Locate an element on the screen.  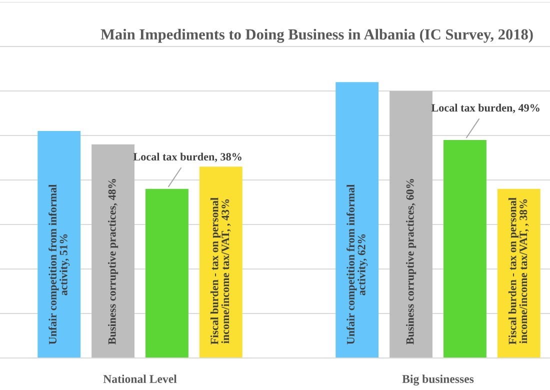
x-tick-label: National Level is located at coordinates (140, 378).